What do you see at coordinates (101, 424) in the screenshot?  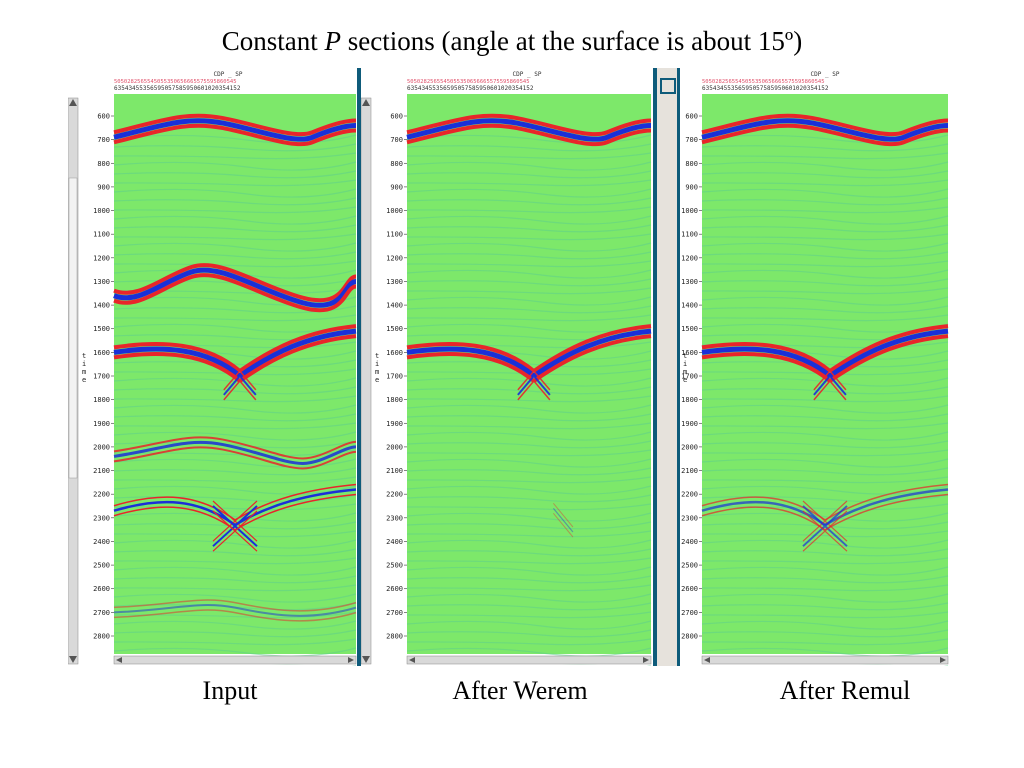 I see `time-tick-label: 1900` at bounding box center [101, 424].